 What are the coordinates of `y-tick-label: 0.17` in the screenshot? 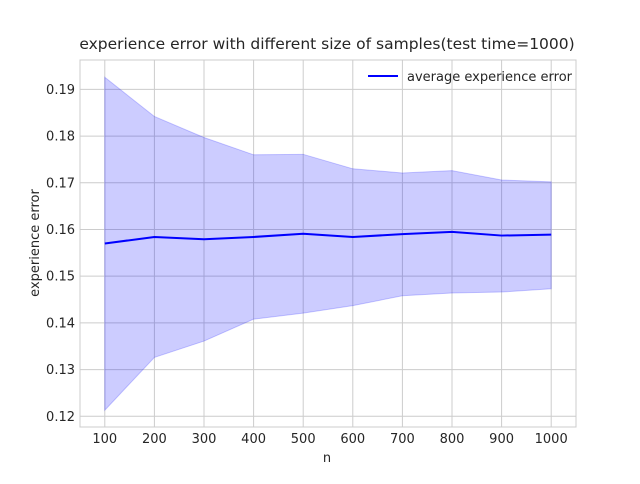 It's located at (60, 183).